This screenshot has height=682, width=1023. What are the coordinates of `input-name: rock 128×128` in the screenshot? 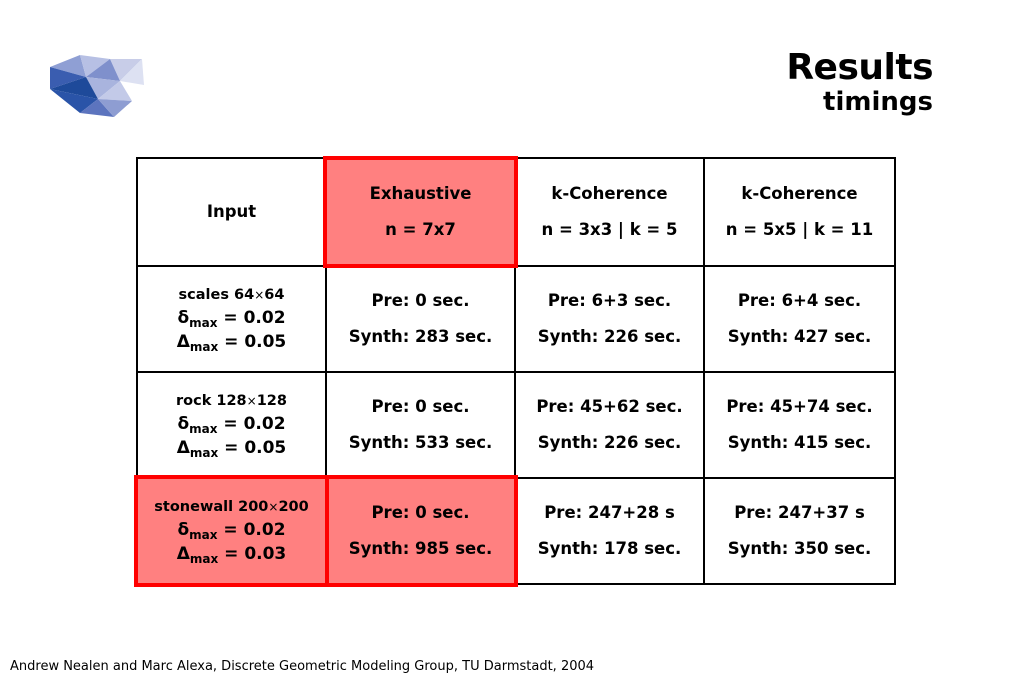 It's located at (231, 401).